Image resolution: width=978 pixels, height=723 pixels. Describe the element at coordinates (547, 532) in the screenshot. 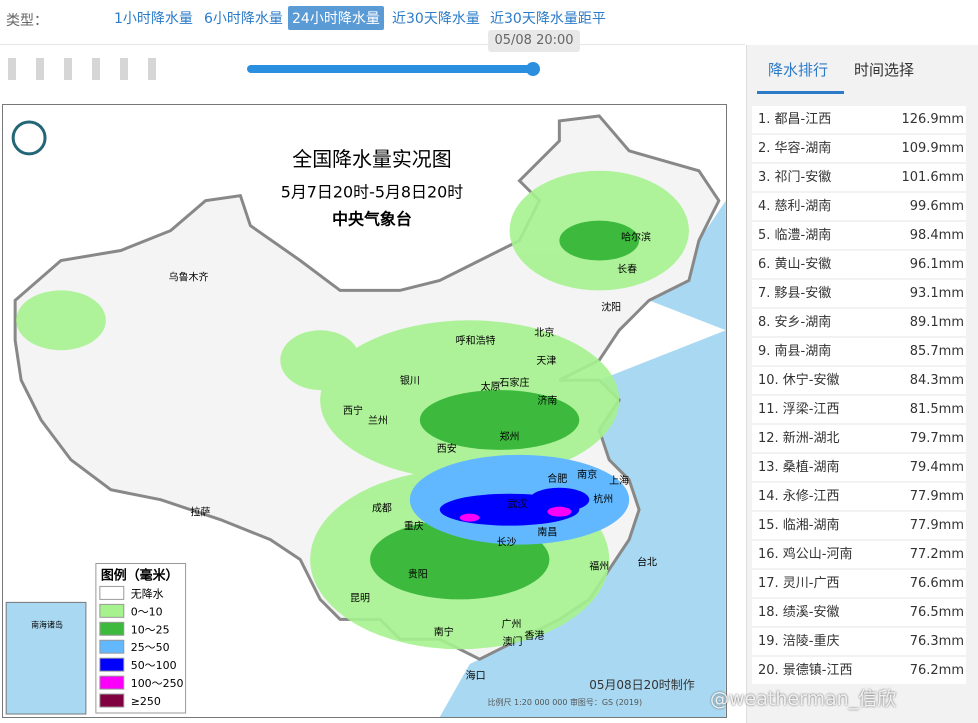

I see `city-label: 南昌` at that location.